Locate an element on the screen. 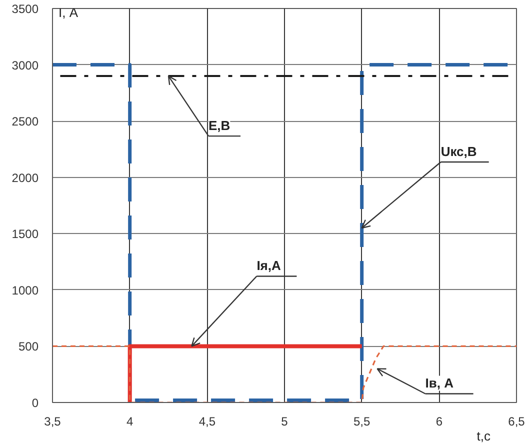 The height and width of the screenshot is (447, 530). y-tick-label: 500 is located at coordinates (28, 347).